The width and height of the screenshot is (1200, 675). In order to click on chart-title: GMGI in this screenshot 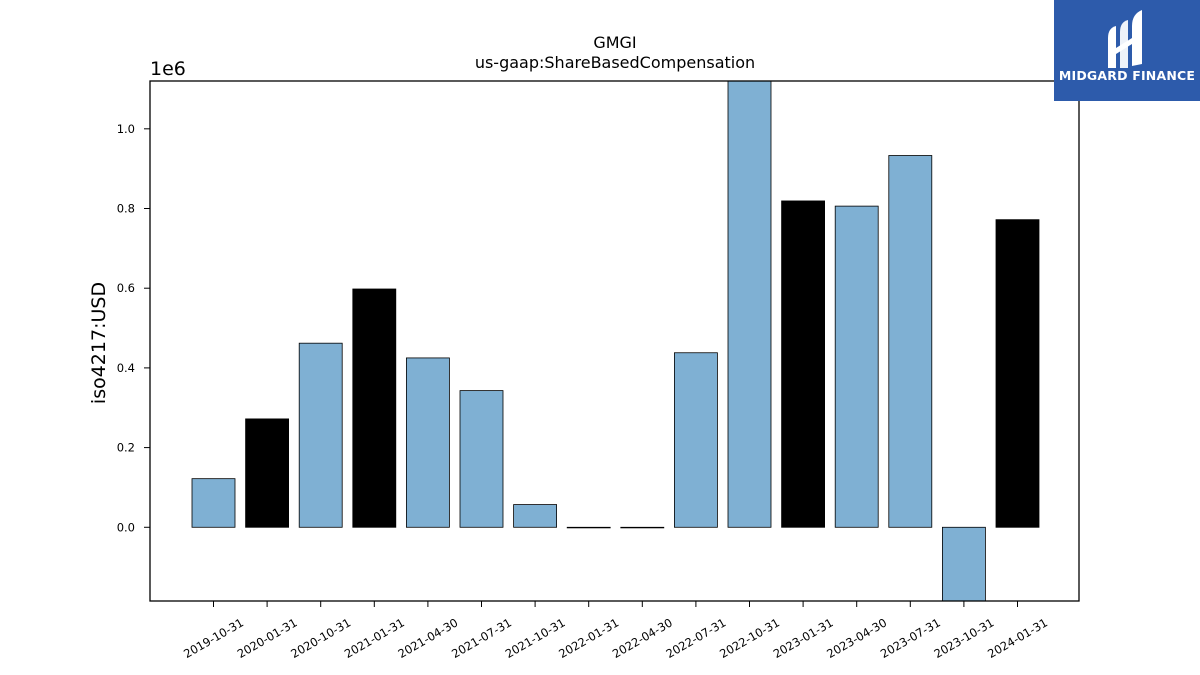, I will do `click(614, 42)`.